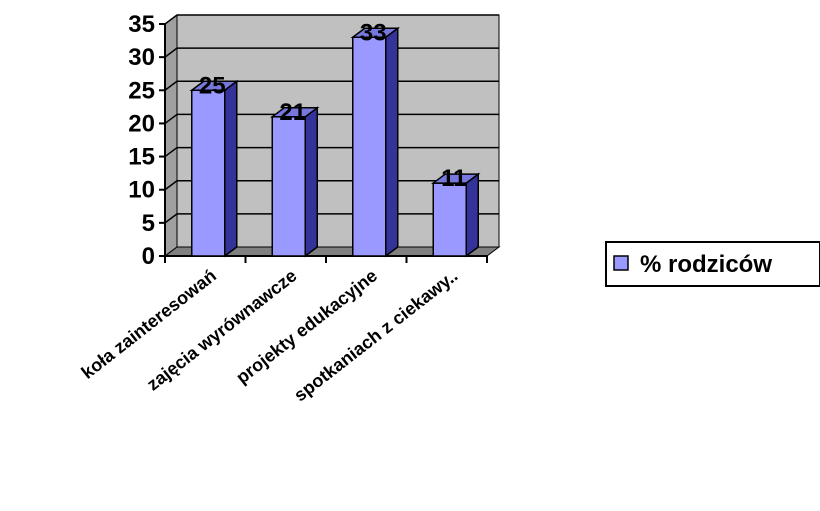  I want to click on y-tick-label: 20, so click(141, 123).